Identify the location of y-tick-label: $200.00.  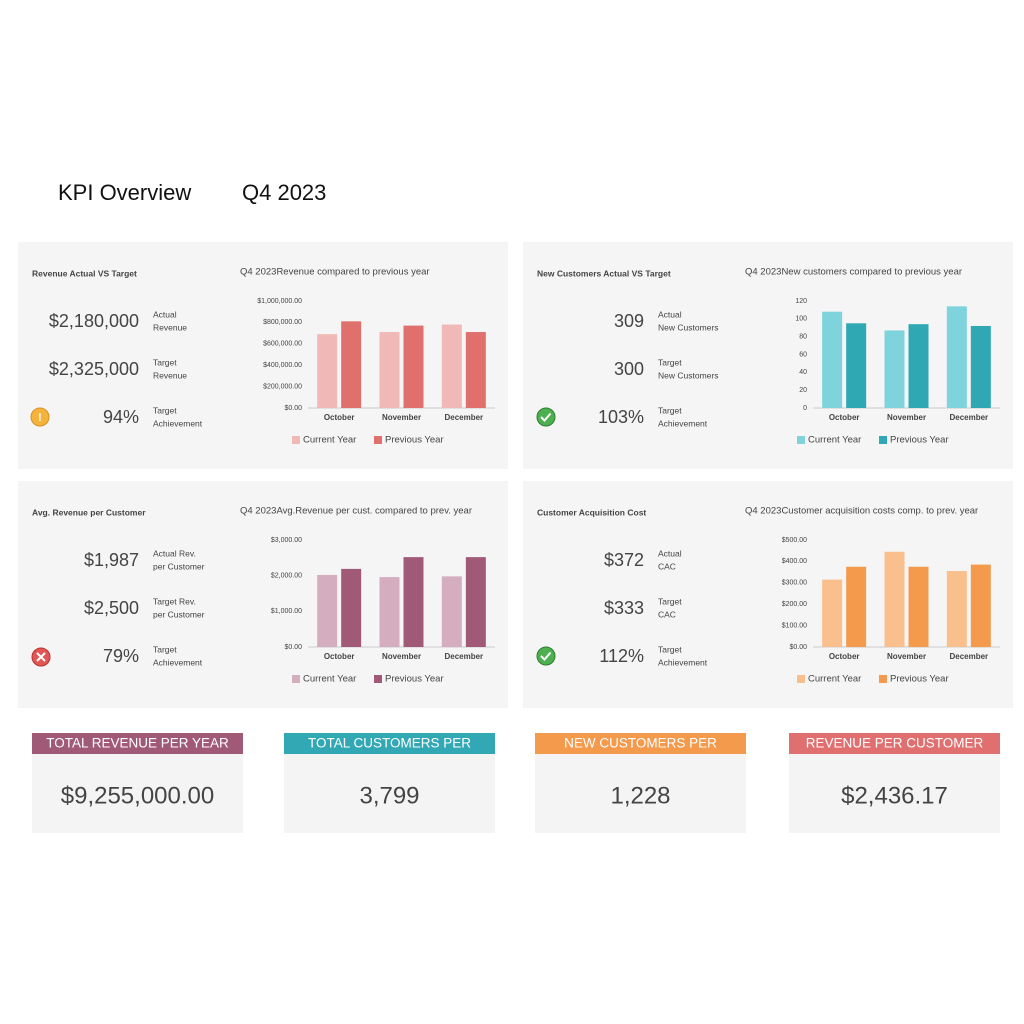
(794, 604).